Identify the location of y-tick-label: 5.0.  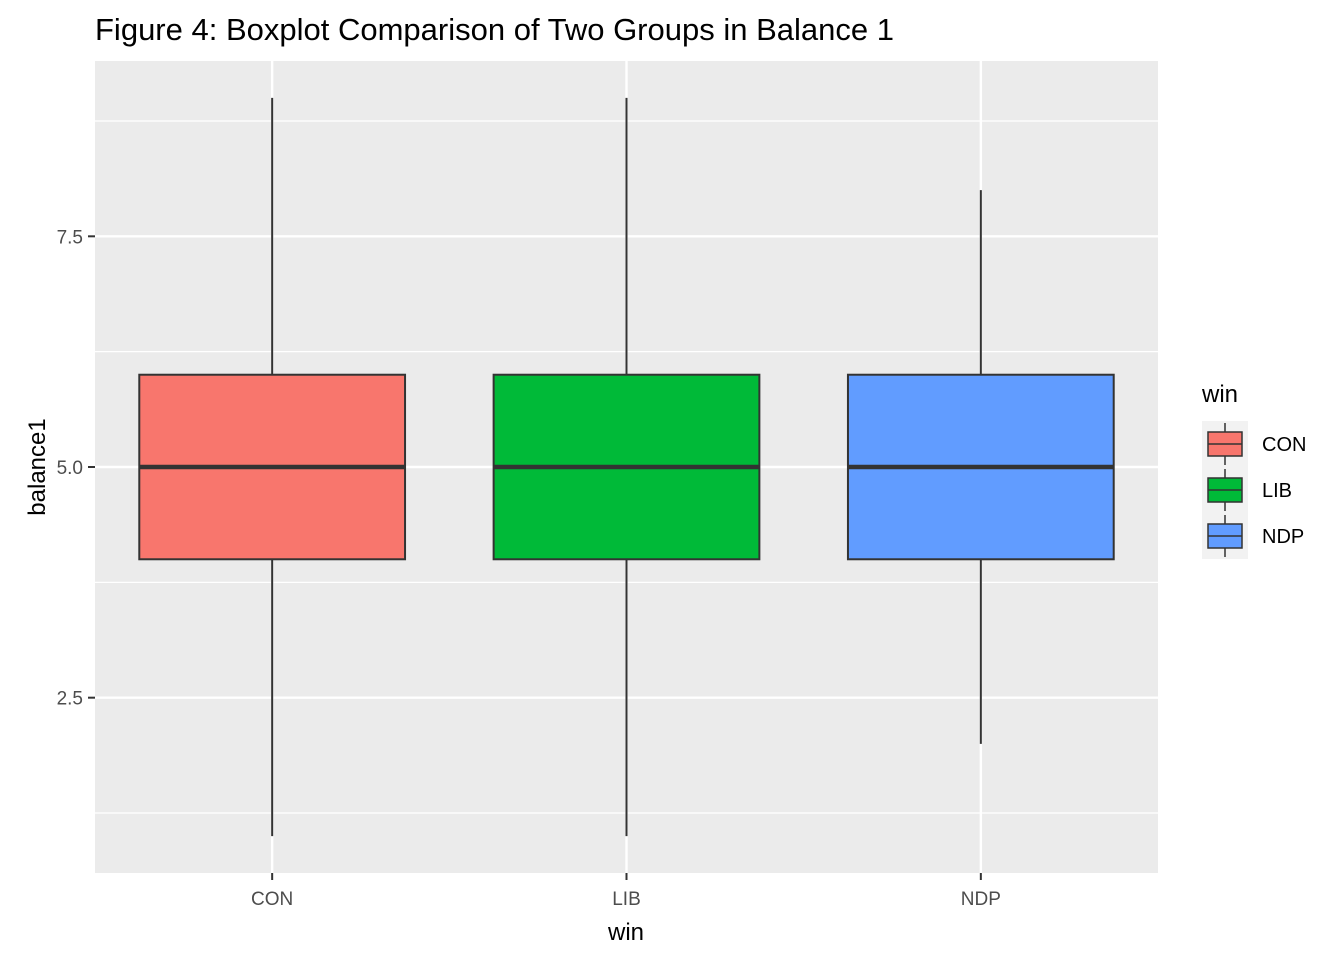
(70, 468).